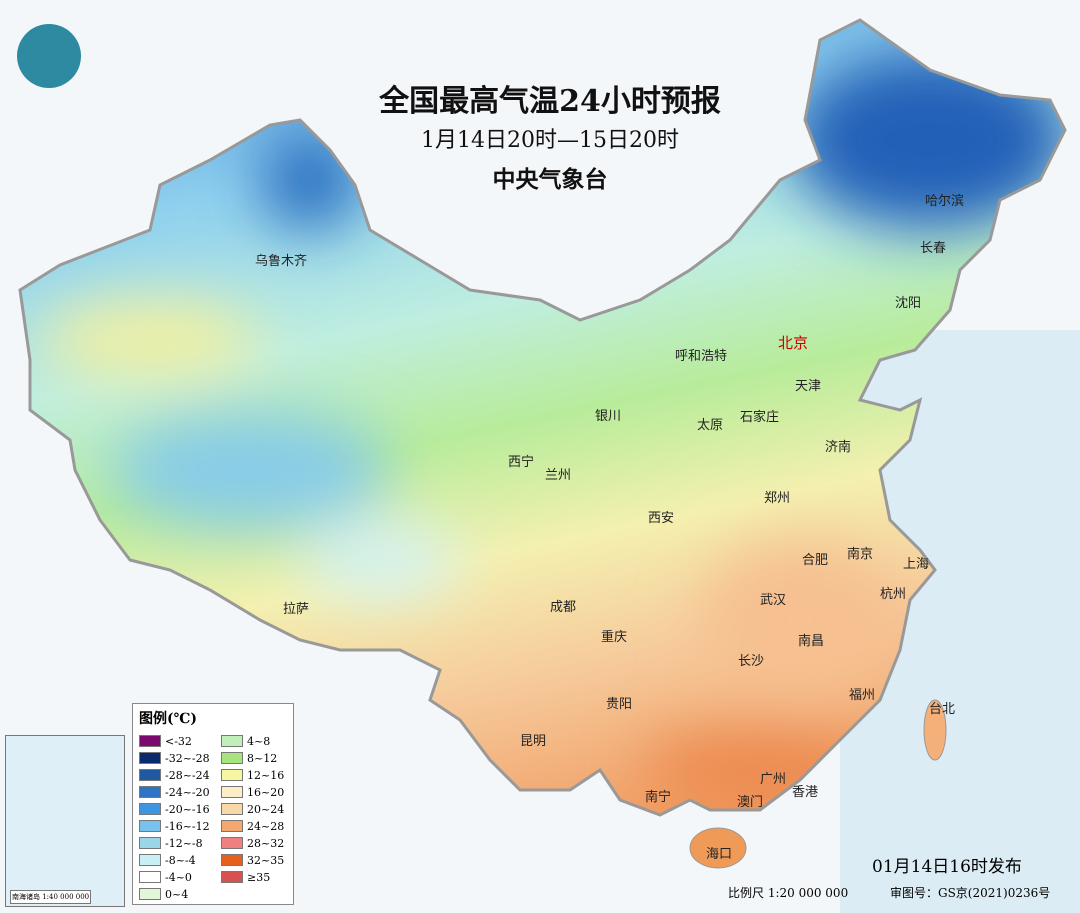  What do you see at coordinates (793, 343) in the screenshot?
I see `city-label: 北京` at bounding box center [793, 343].